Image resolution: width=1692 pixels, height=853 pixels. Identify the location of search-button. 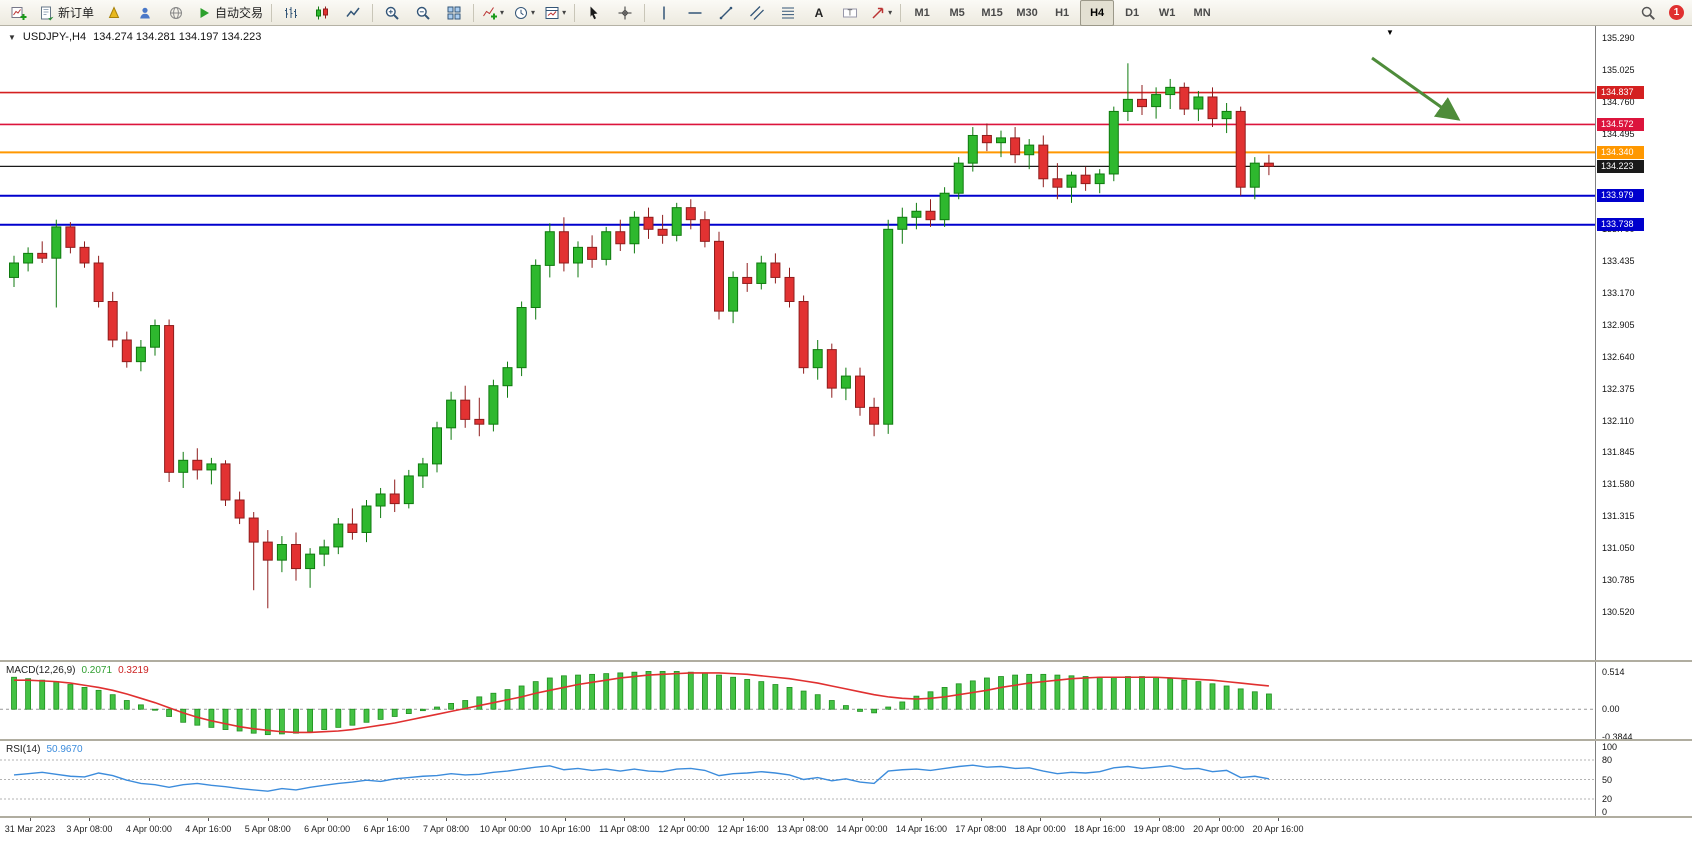
(1648, 13).